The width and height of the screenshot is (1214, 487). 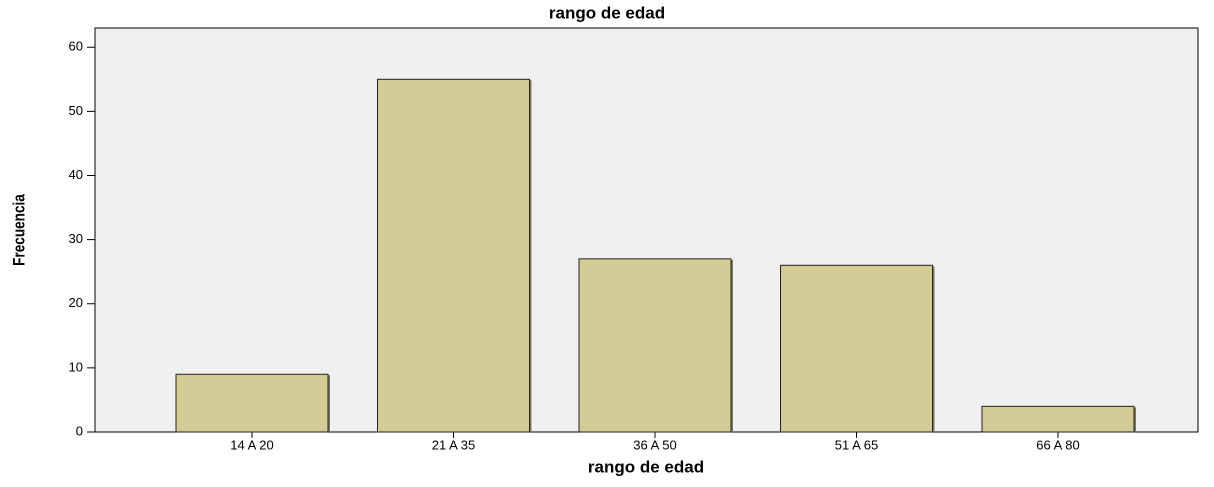 I want to click on x-tick-label: 66 A 80, so click(x=1057, y=444).